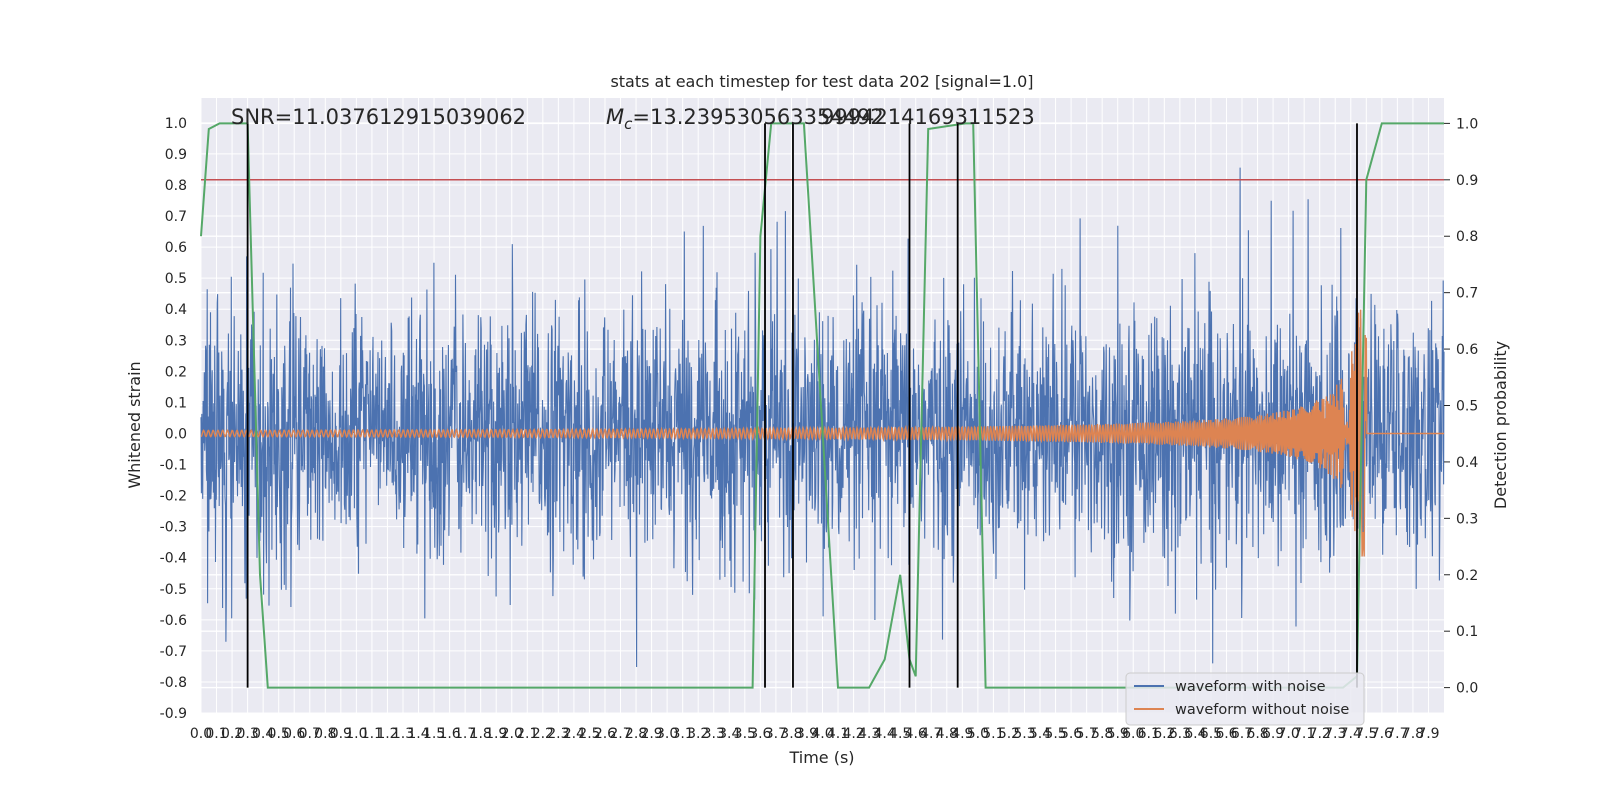 This screenshot has height=800, width=1600. I want to click on snr-annotation: SNR=11.037612915039062, so click(378, 117).